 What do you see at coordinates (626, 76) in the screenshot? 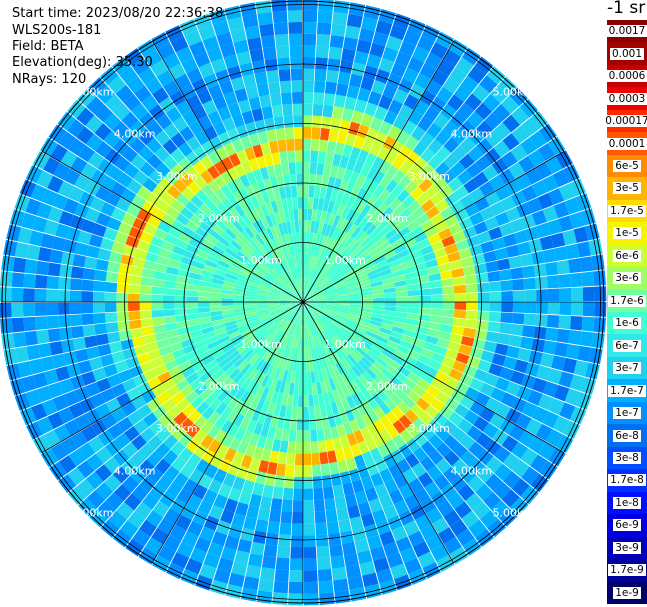
I see `colorbar-label: 0.0006` at bounding box center [626, 76].